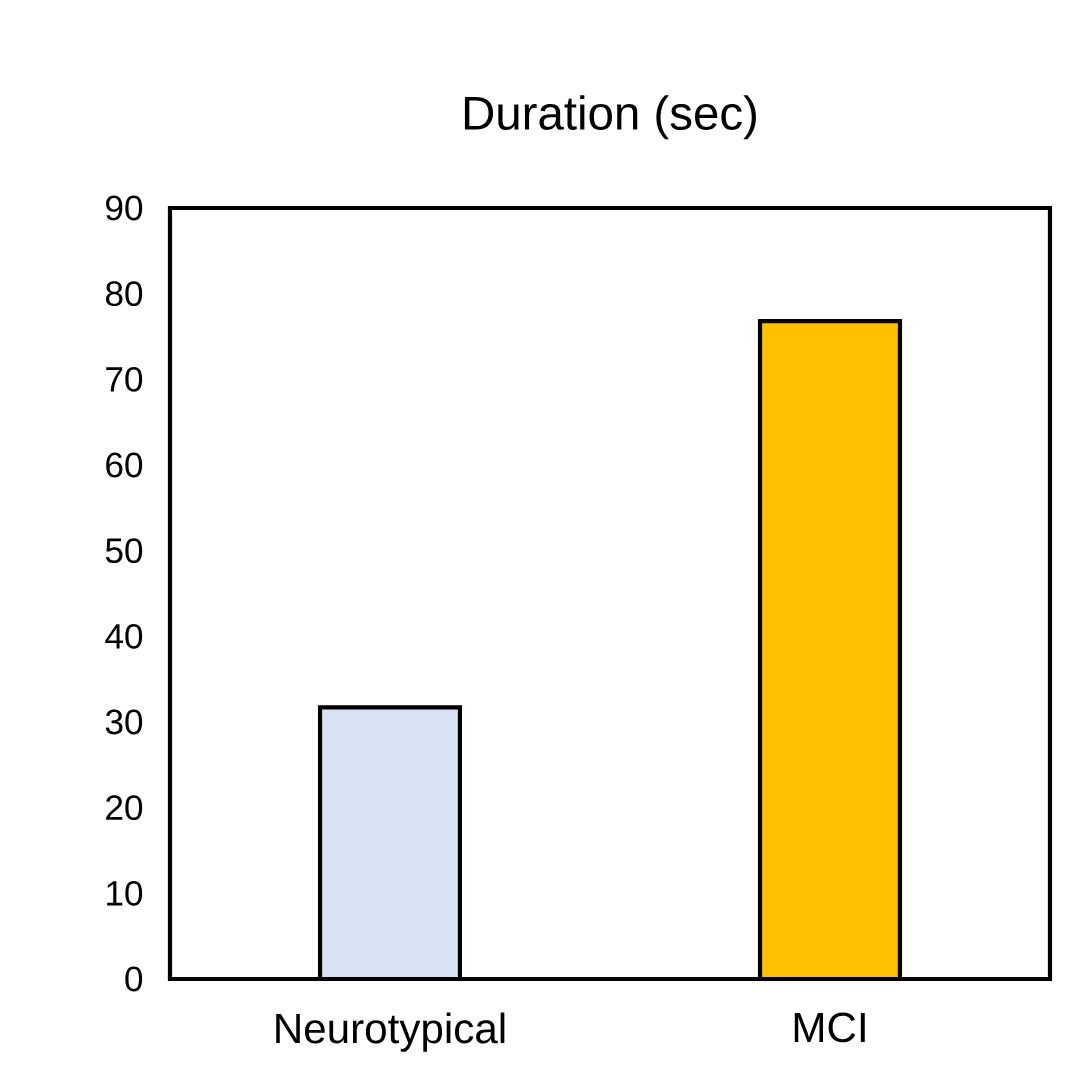 The image size is (1078, 1085). I want to click on y-tick-label: 90, so click(124, 208).